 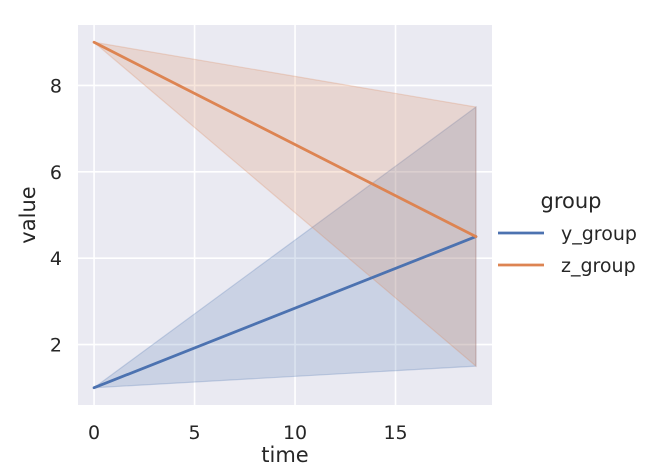 I want to click on x-tick-label: 0, so click(x=94, y=433).